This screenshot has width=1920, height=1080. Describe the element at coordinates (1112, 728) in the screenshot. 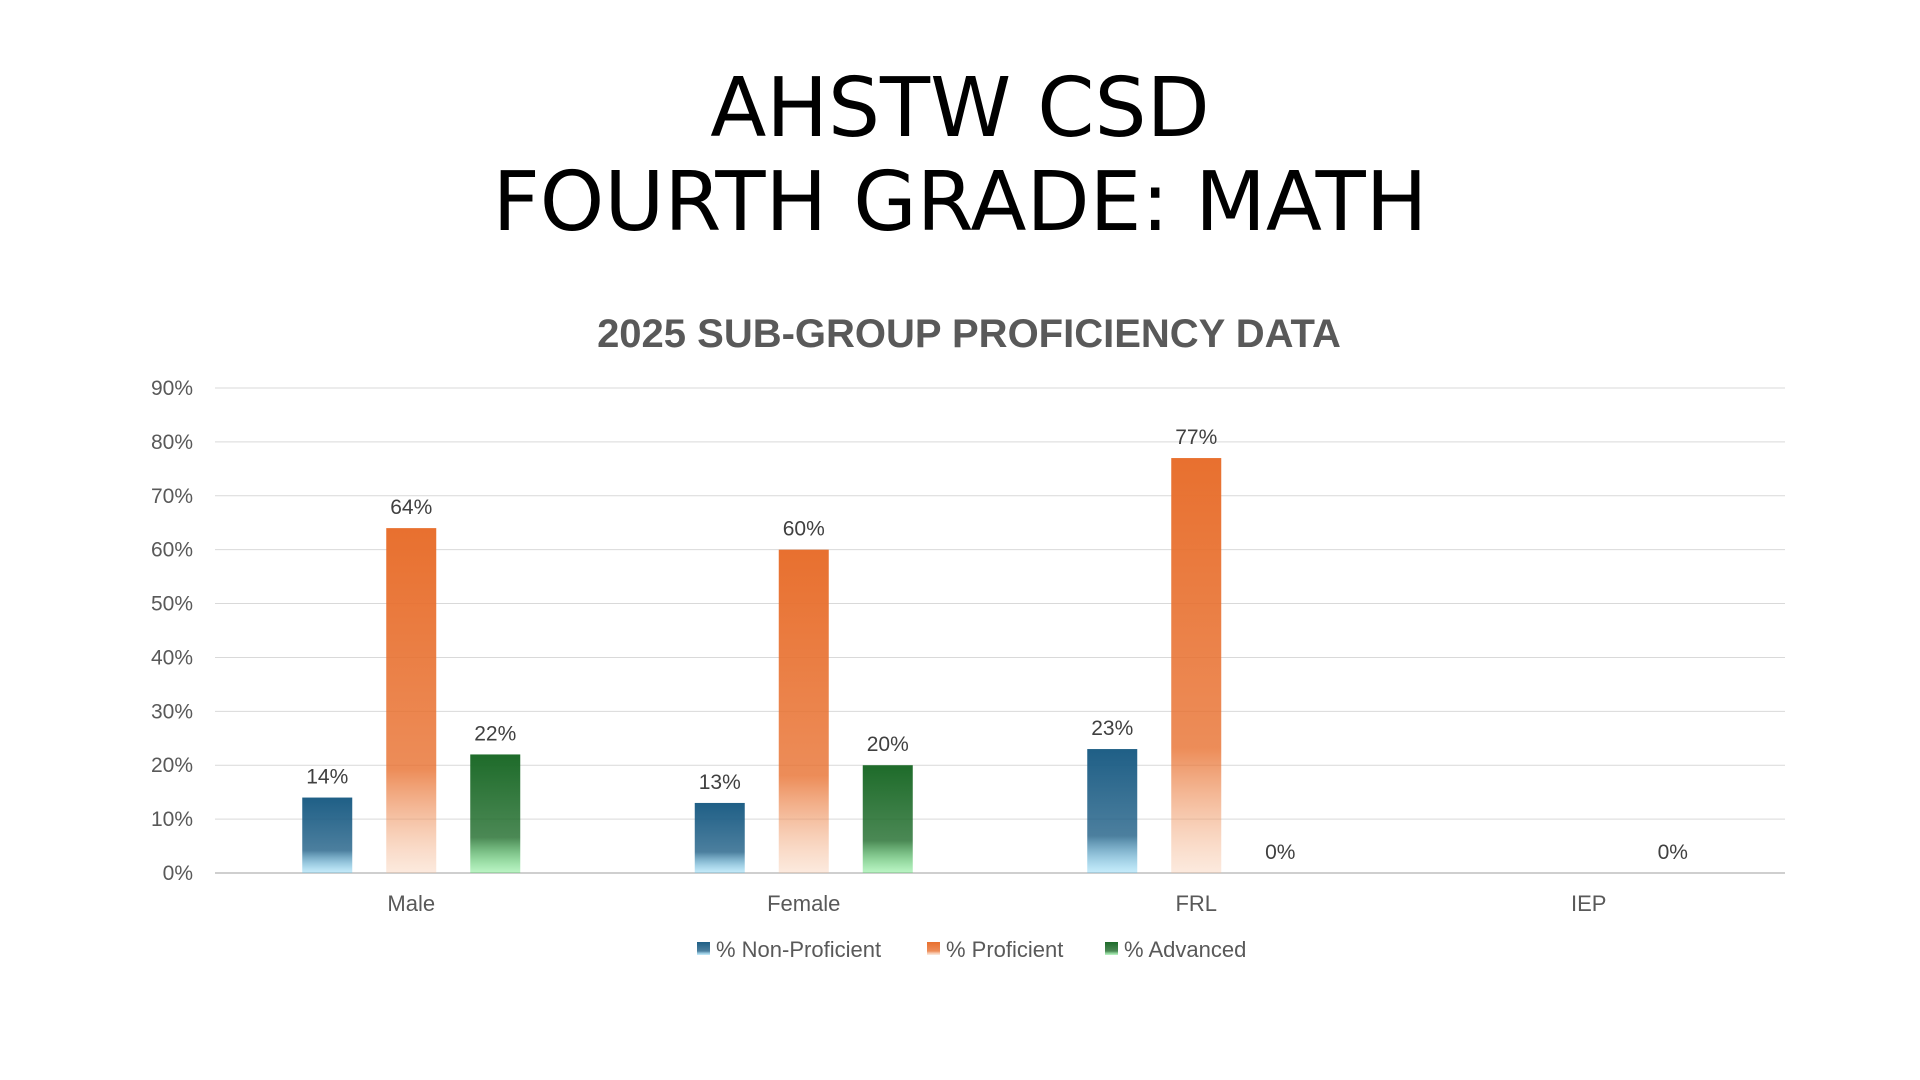

I see `data-label: 23%` at that location.